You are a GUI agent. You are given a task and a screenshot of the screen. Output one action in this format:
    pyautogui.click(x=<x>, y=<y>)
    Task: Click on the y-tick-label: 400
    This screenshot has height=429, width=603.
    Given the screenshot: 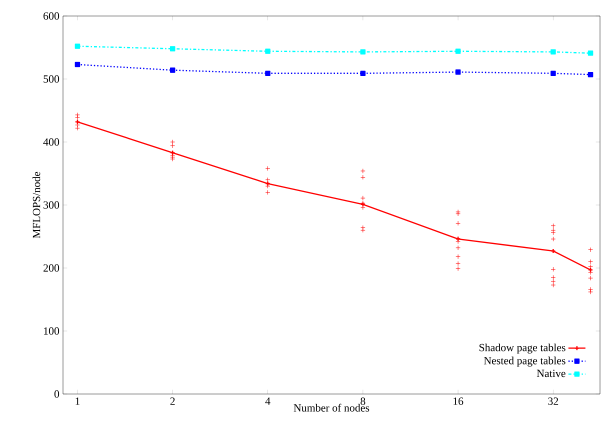 What is the action you would take?
    pyautogui.click(x=51, y=142)
    